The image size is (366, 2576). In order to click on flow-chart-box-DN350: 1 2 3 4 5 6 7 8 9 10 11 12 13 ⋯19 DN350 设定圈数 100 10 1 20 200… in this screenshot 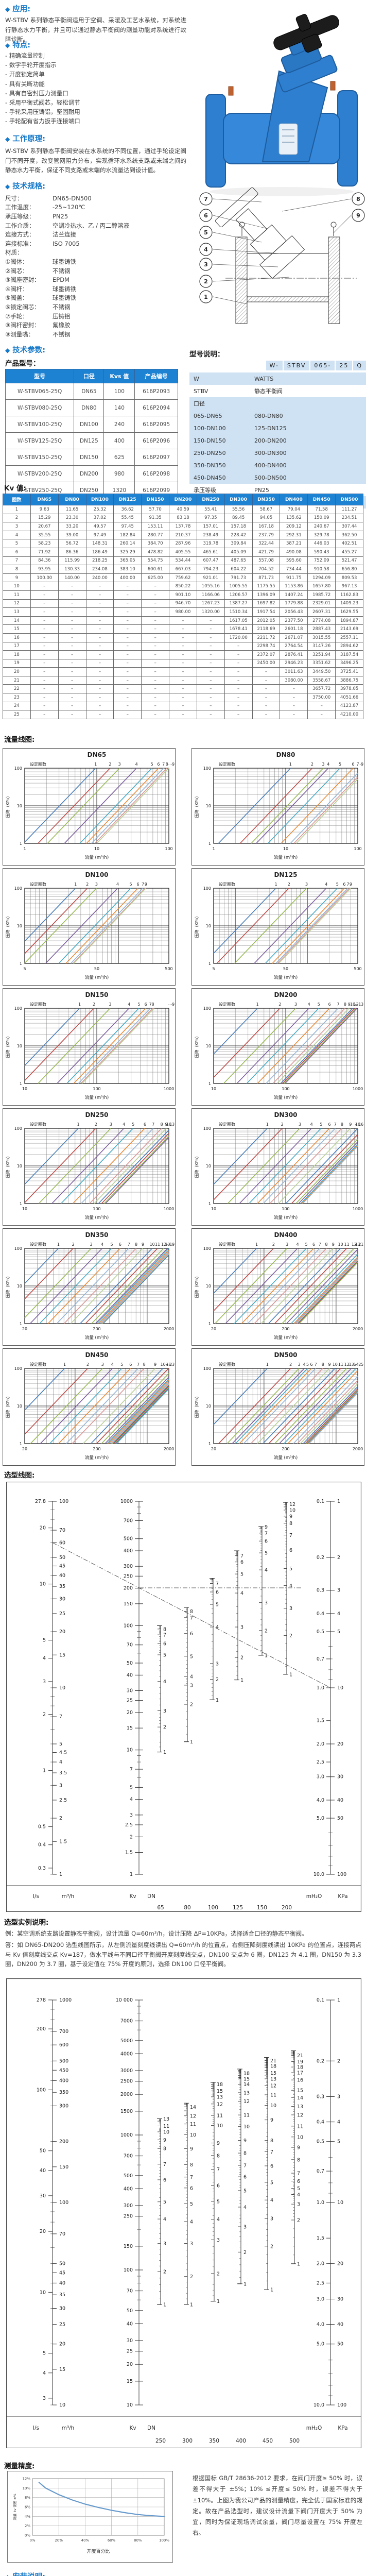, I will do `click(90, 1287)`.